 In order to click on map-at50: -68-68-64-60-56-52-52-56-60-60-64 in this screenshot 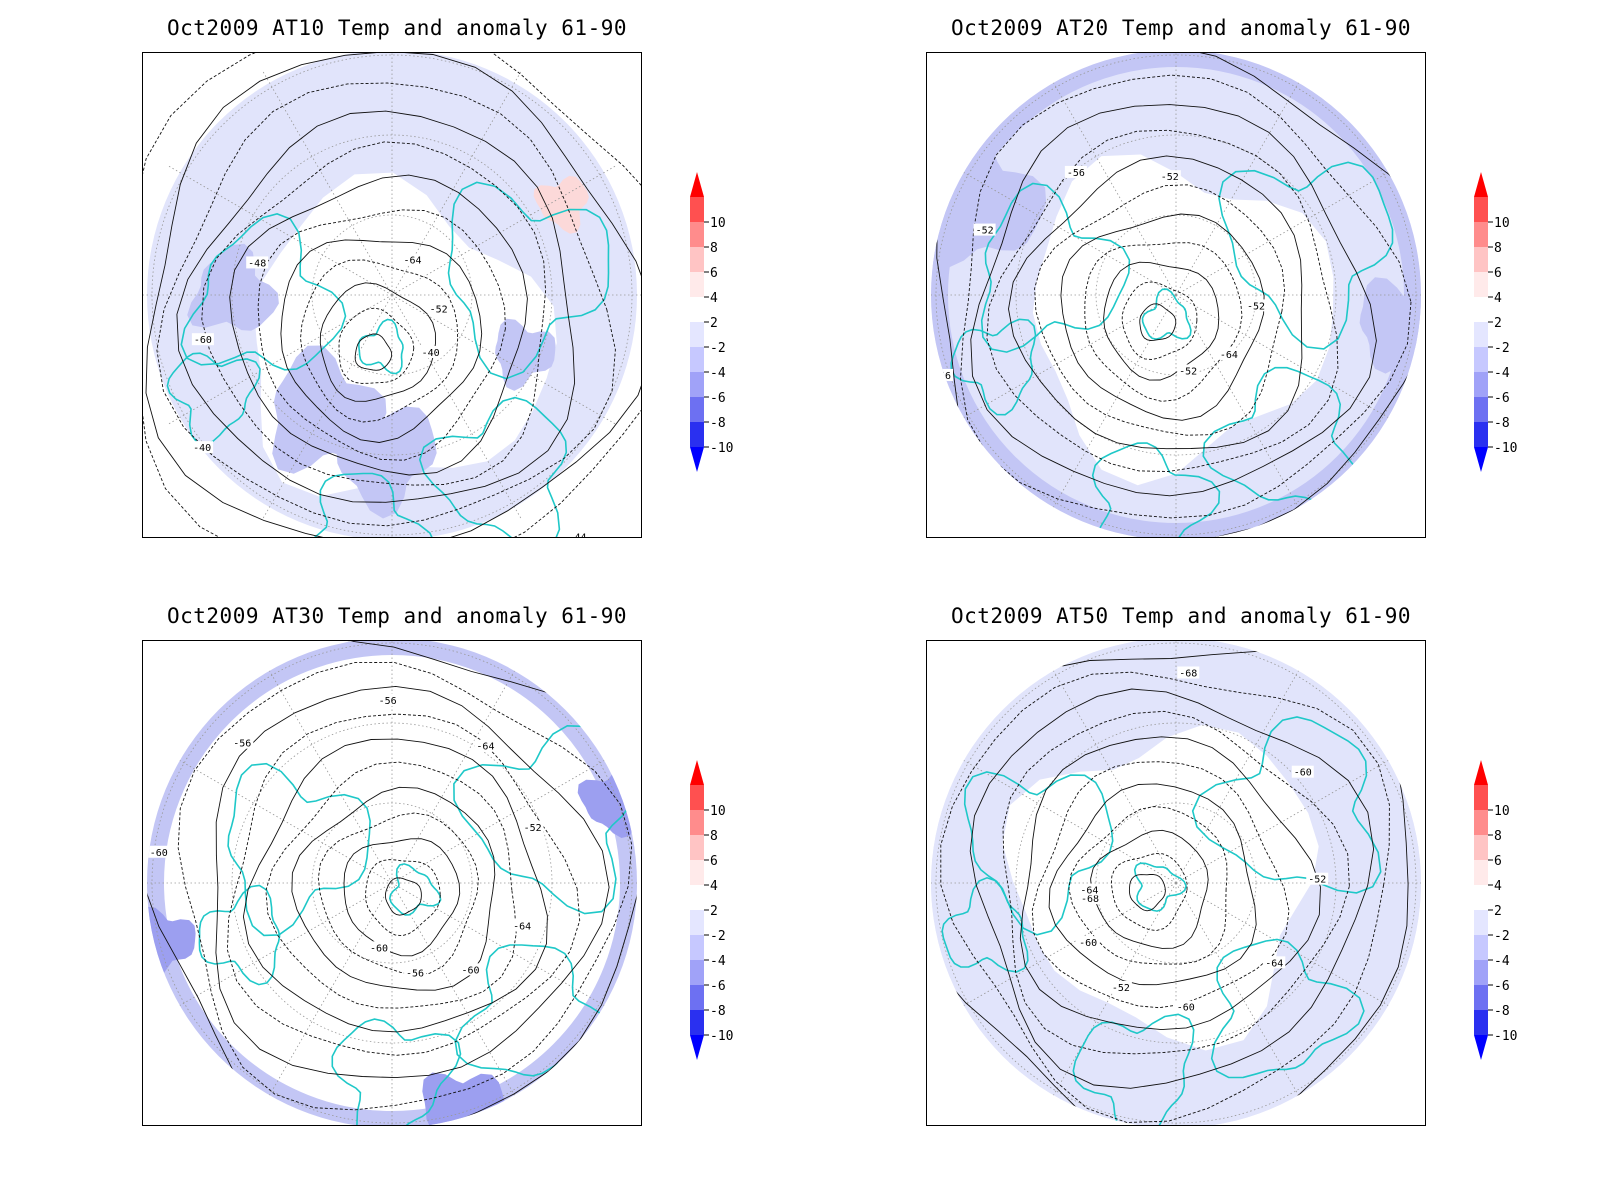, I will do `click(1176, 883)`.